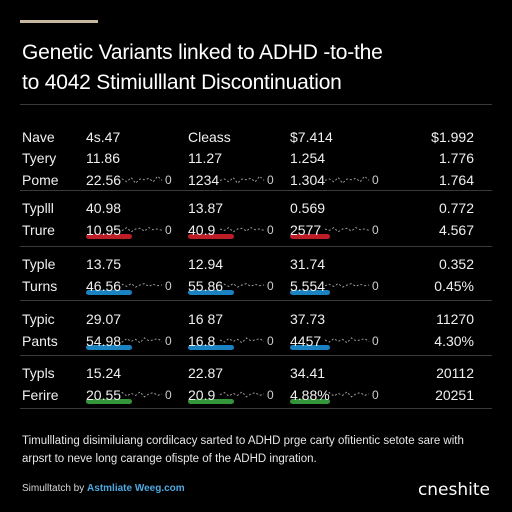 The image size is (512, 512). Describe the element at coordinates (455, 373) in the screenshot. I see `table-cell: 20112` at that location.